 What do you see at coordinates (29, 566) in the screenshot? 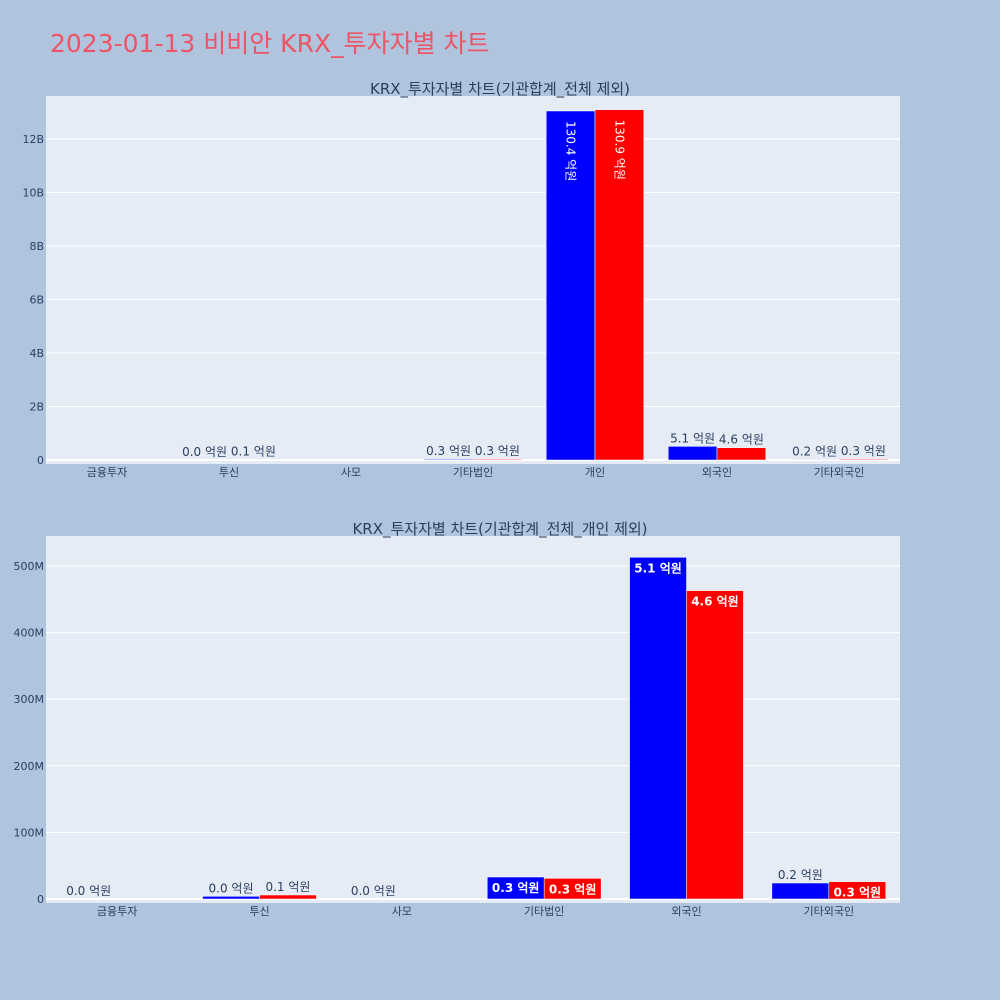
I see `y-tick-label: 500M` at bounding box center [29, 566].